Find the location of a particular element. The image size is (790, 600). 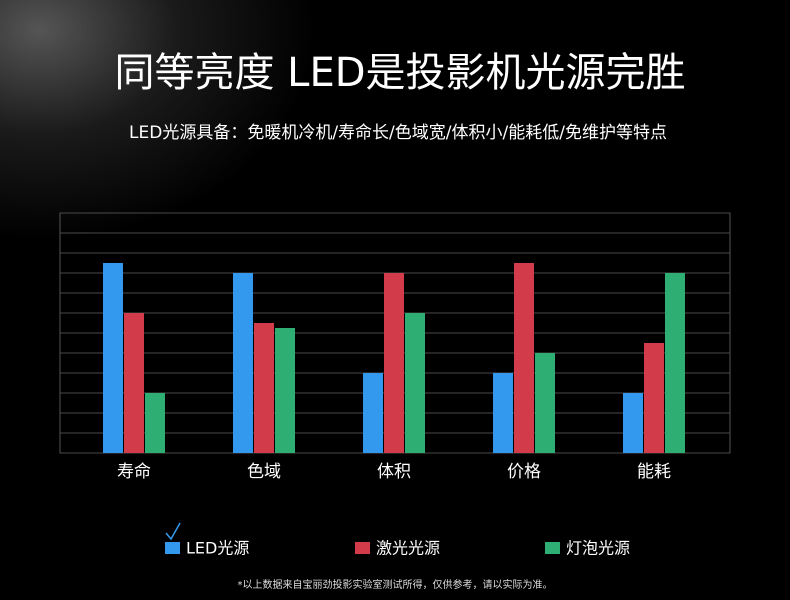

x-tick-label: 能耗 is located at coordinates (654, 472).